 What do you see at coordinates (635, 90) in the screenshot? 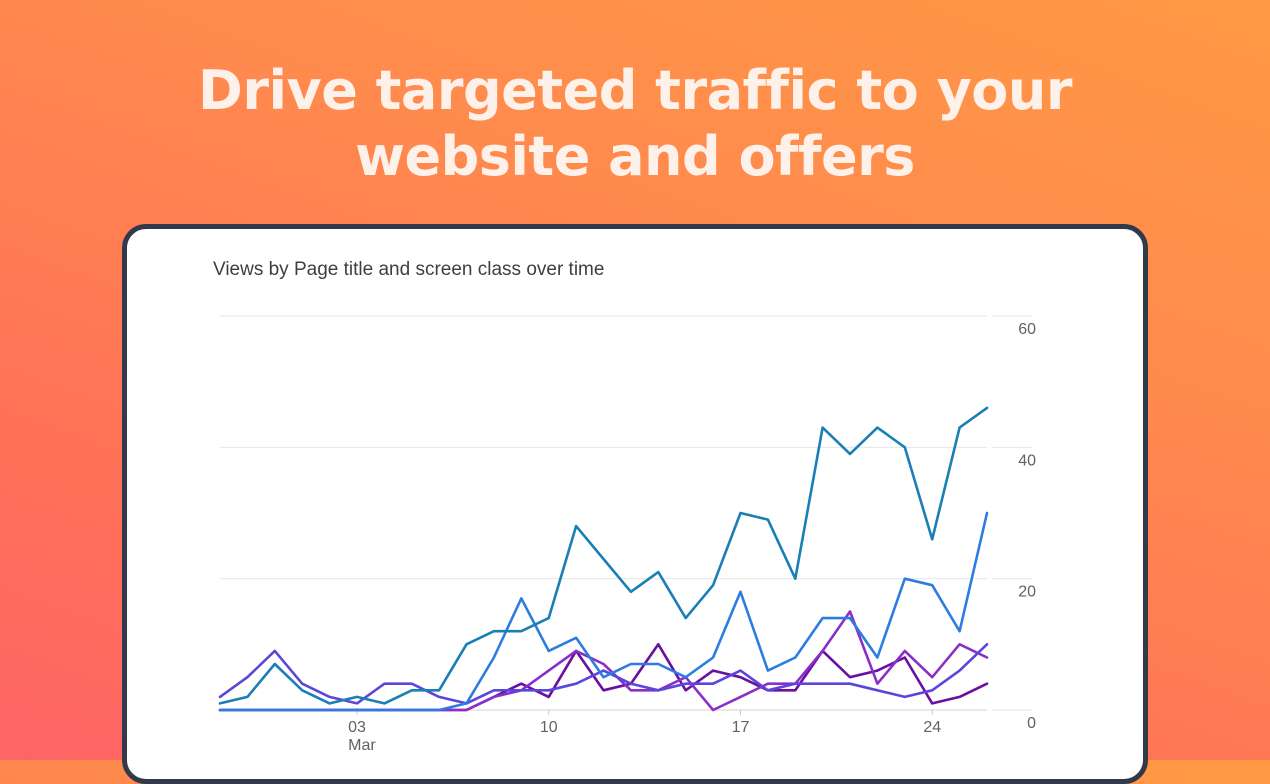
I see `headline-line-1: Drive targeted traffic to your` at bounding box center [635, 90].